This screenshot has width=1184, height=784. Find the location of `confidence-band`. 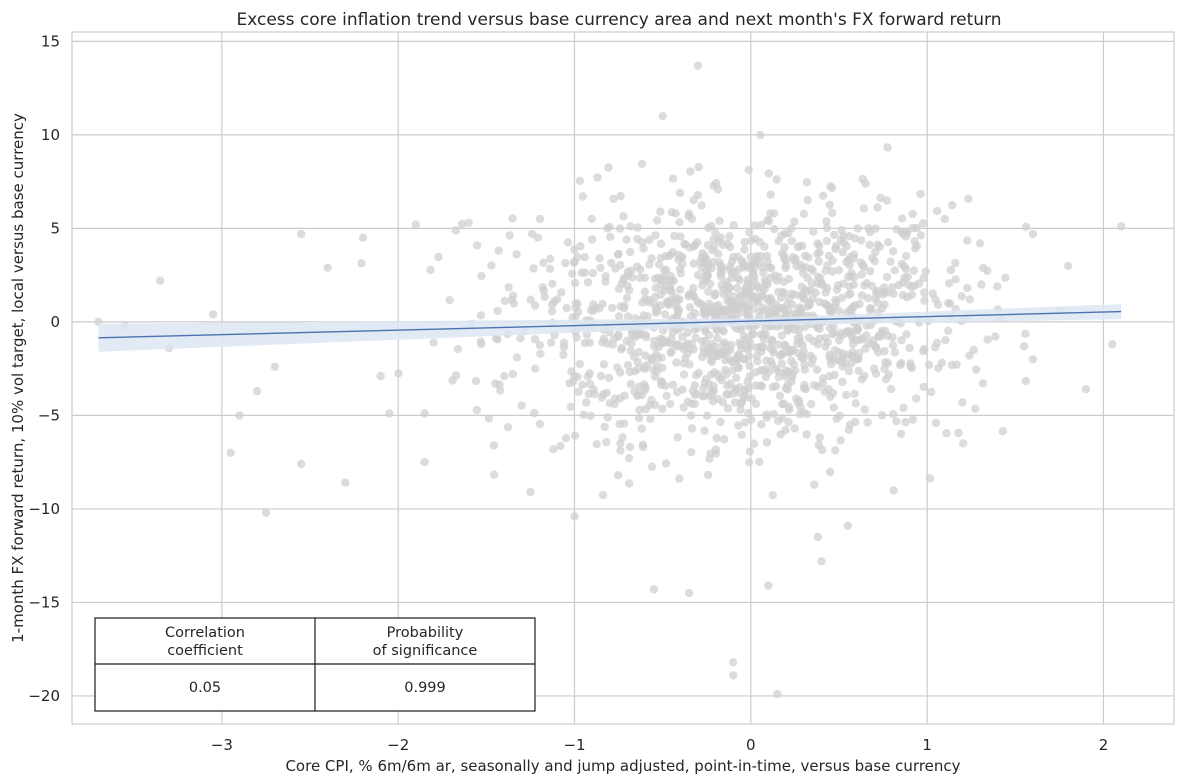

confidence-band is located at coordinates (610, 328).